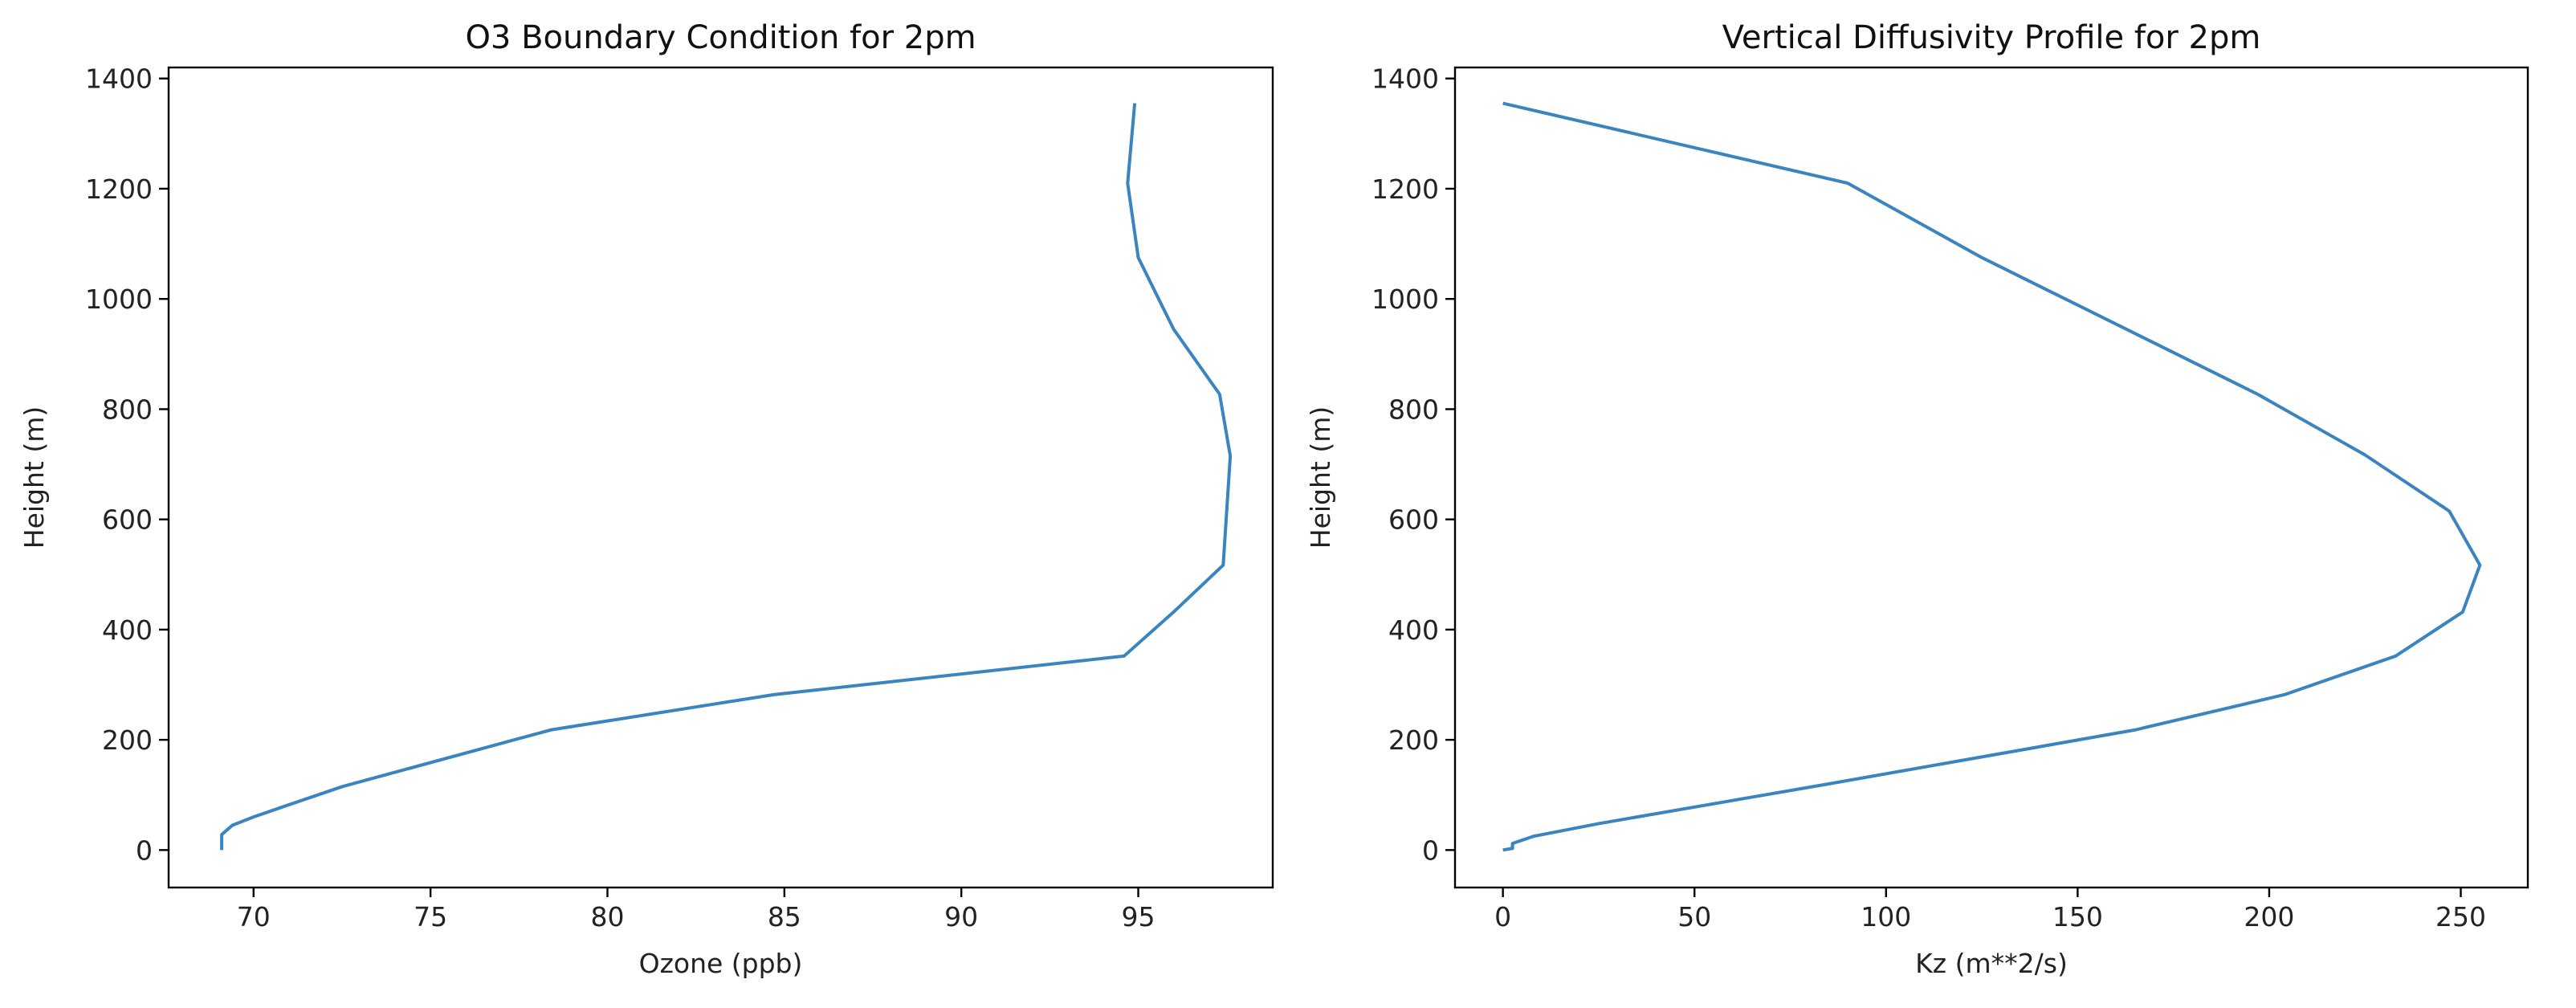  I want to click on kz-y-tick-label: 200, so click(1413, 740).